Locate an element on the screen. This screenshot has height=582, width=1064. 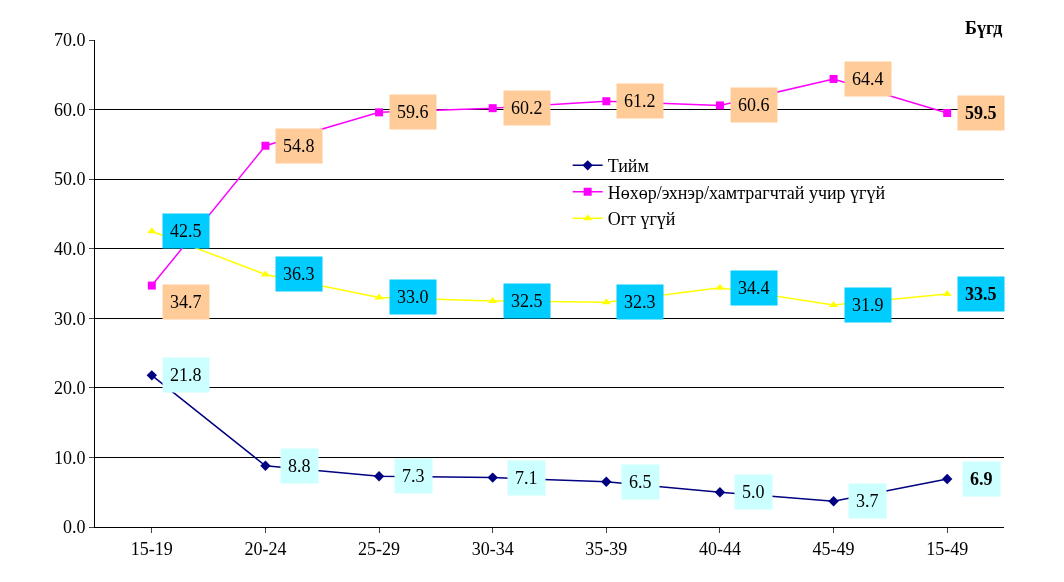
x-tick-label: 15-49 is located at coordinates (947, 548).